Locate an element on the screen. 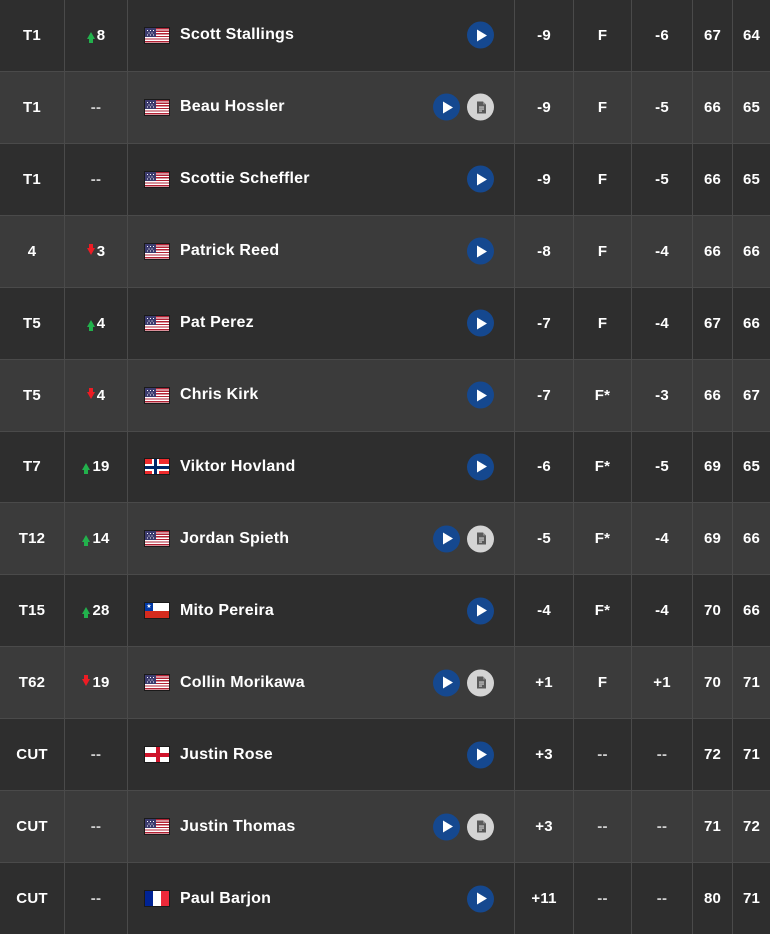 This screenshot has width=770, height=934. player-position: T1 is located at coordinates (32, 107).